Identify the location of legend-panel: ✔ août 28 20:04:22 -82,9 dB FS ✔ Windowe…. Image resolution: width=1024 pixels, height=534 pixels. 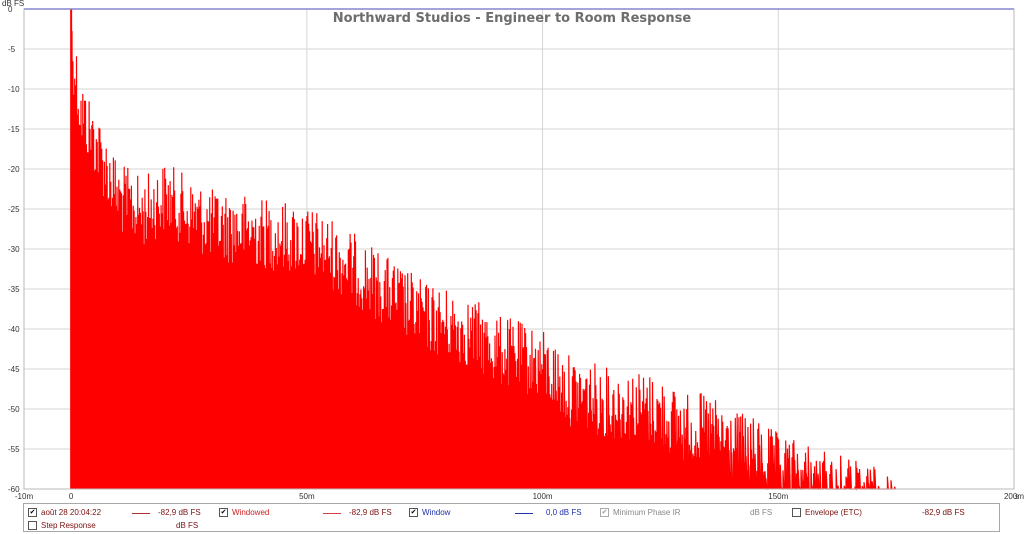
(511, 517).